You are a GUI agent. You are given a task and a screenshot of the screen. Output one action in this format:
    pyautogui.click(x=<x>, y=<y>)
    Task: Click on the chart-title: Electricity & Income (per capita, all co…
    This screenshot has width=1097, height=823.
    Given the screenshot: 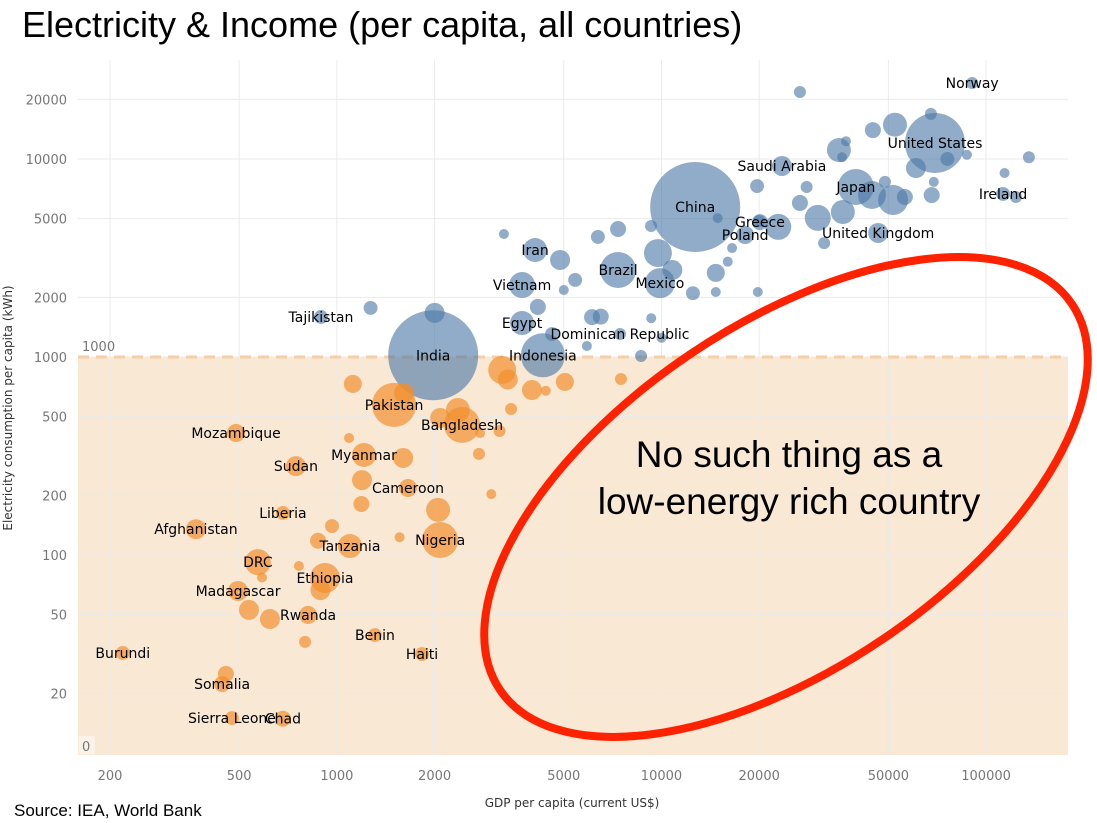 What is the action you would take?
    pyautogui.click(x=382, y=24)
    